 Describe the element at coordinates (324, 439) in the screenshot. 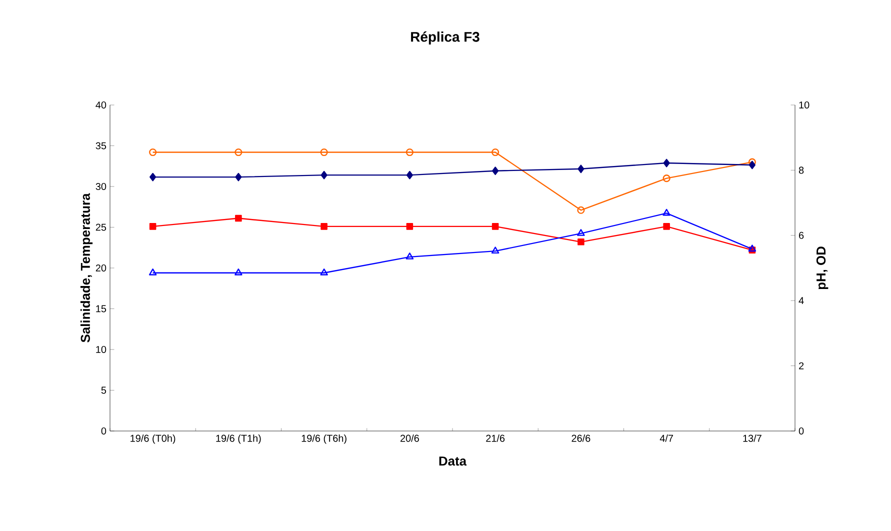

I see `x-tick-label: 19/6 (T6h)` at that location.